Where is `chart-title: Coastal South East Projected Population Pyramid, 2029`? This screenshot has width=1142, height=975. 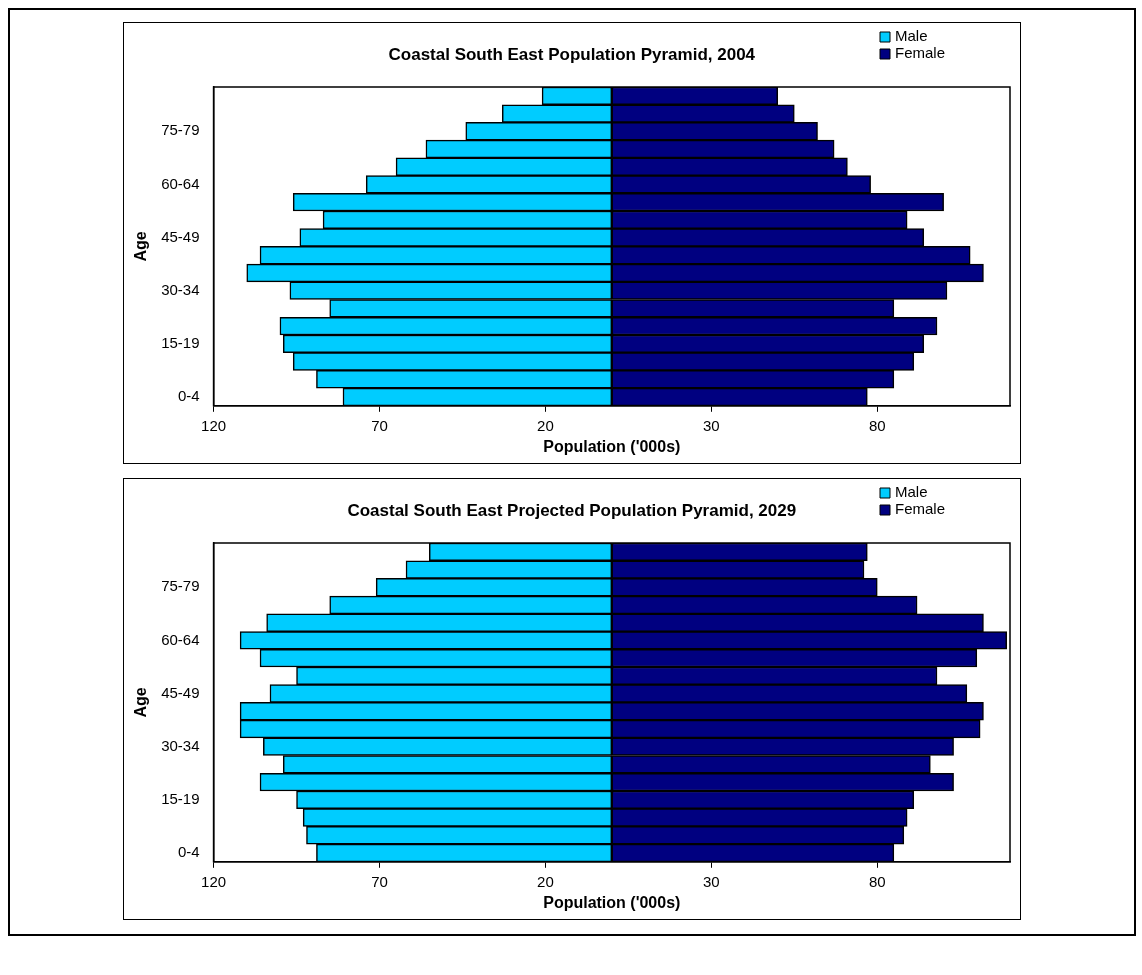 chart-title: Coastal South East Projected Population Pyramid, 2029 is located at coordinates (572, 510).